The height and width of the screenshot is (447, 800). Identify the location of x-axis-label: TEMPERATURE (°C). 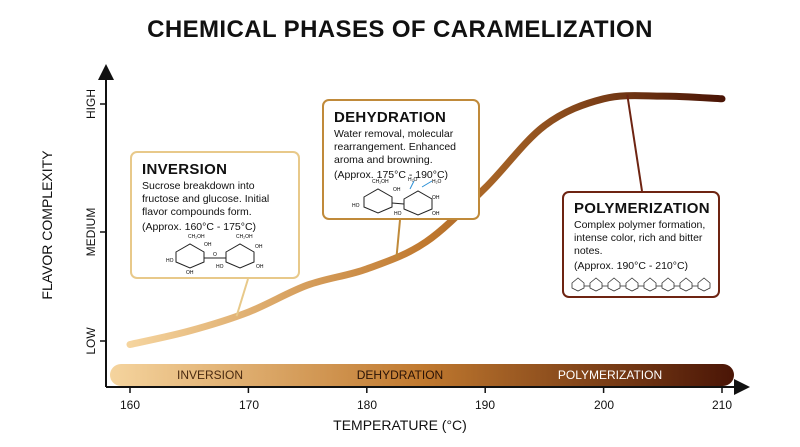
(400, 425).